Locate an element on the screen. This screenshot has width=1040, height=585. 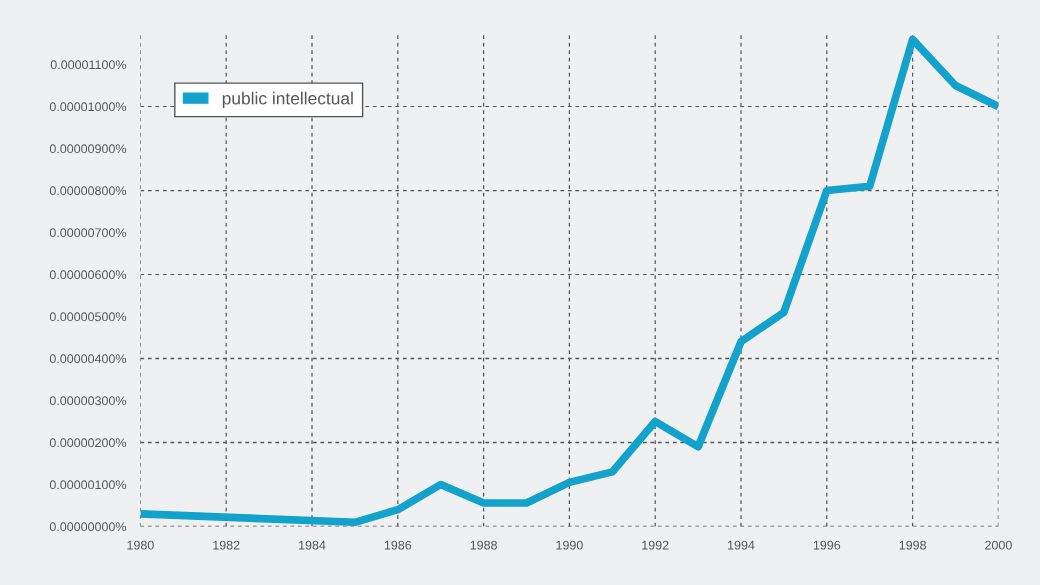
y-tick-label: 0.00000000% is located at coordinates (88, 527).